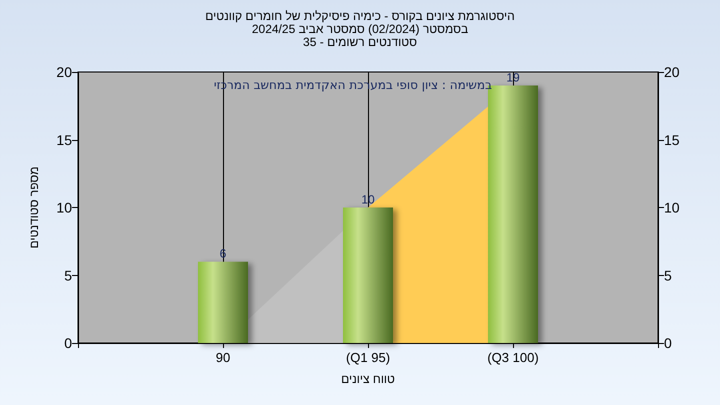  Describe the element at coordinates (672, 72) in the screenshot. I see `y2-tick-label: 20` at that location.